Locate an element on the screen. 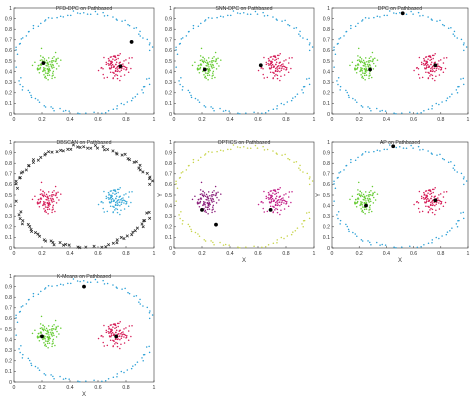 Image resolution: width=474 pixels, height=400 pixels. y-tick-label: 0.4 is located at coordinates (8, 206).